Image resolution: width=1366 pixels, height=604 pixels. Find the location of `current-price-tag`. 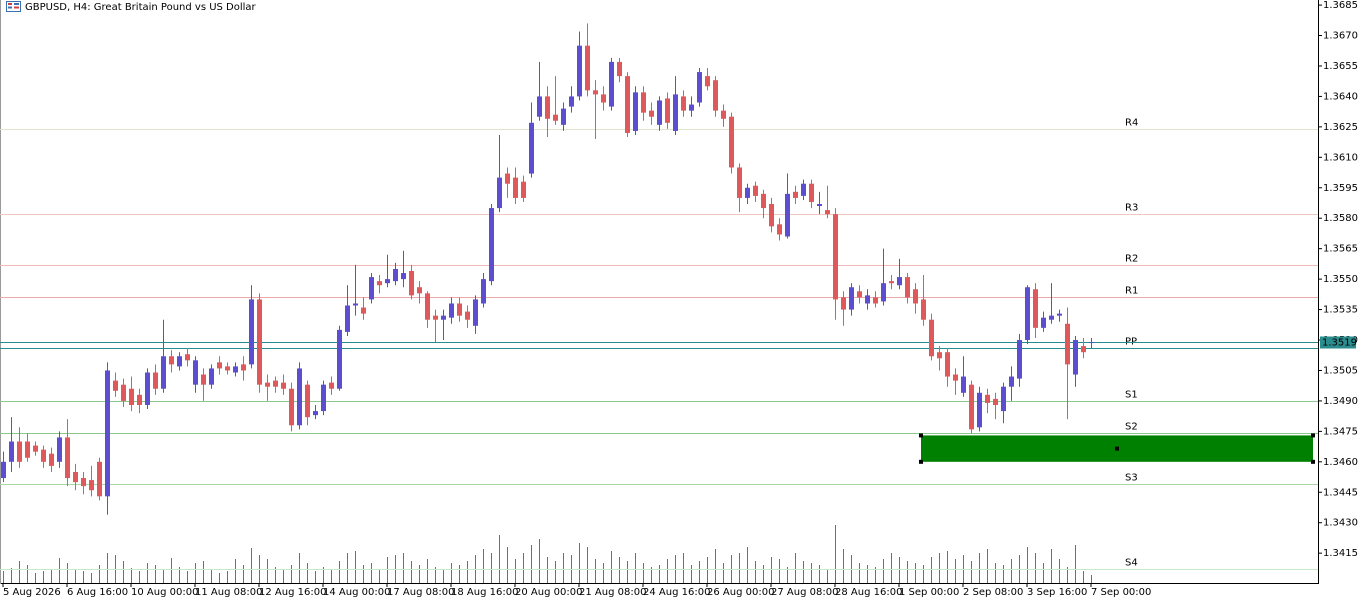

current-price-tag is located at coordinates (1338, 342).